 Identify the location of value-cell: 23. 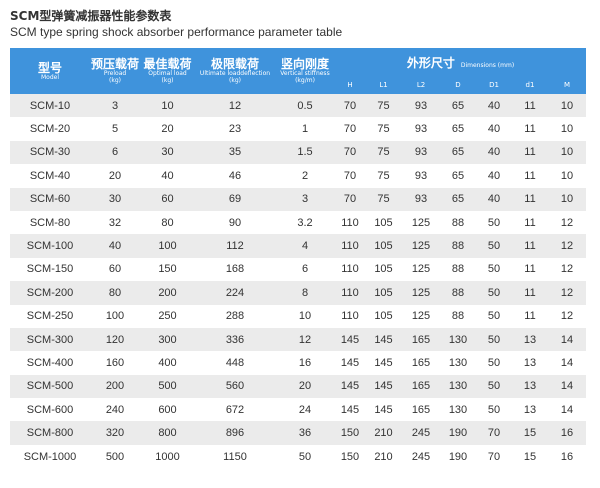
(235, 129).